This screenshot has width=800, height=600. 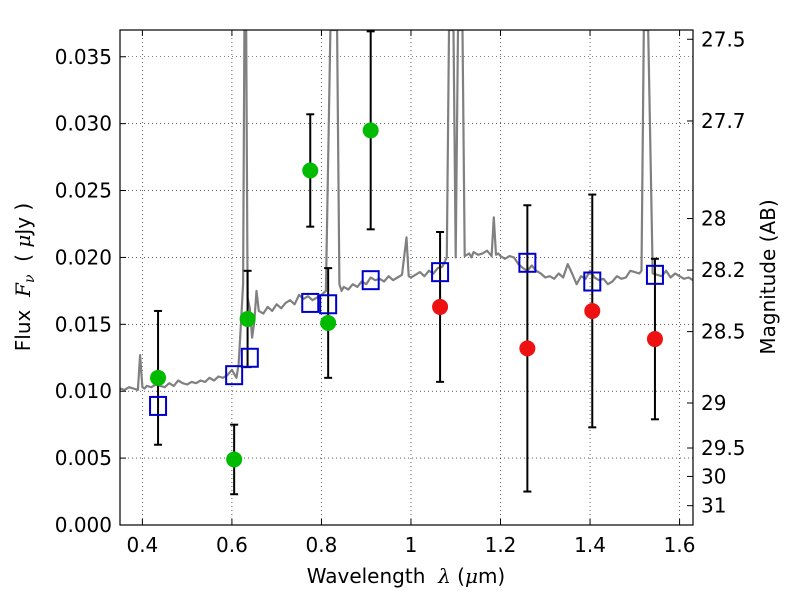 I want to click on y2-tick-label: 28, so click(x=713, y=219).